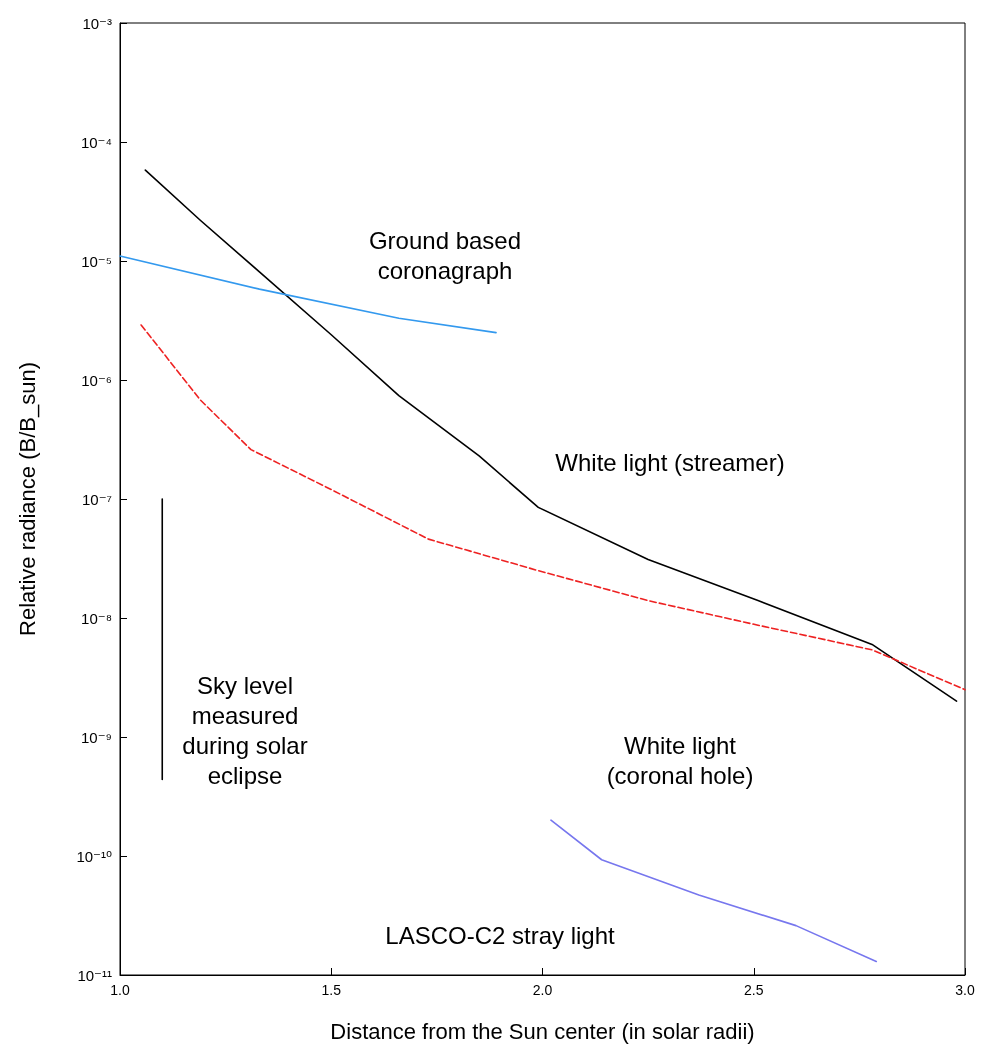 The height and width of the screenshot is (1063, 1004). Describe the element at coordinates (96, 499) in the screenshot. I see `y-tick-label: 10⁻⁷` at that location.